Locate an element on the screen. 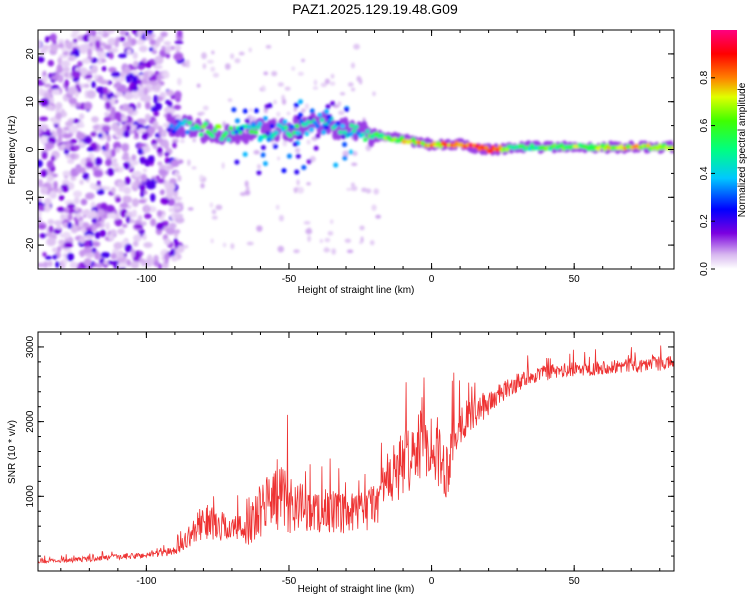  spectrogram-y-tick-label: 0 is located at coordinates (30, 149).